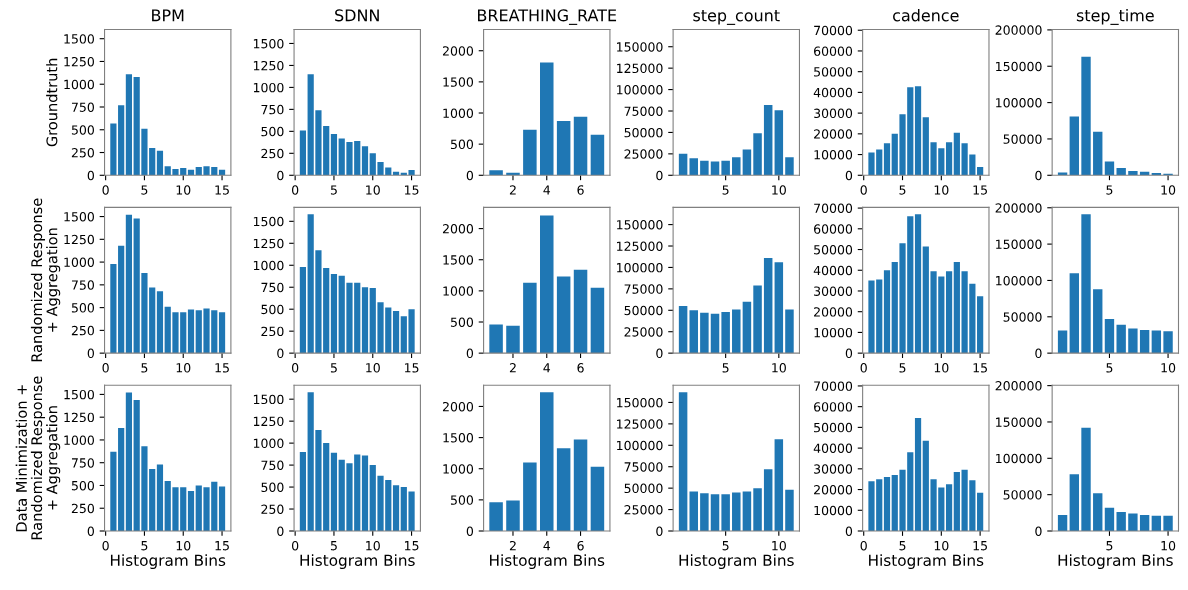  Describe the element at coordinates (52, 102) in the screenshot. I see `y-axis-title: Groundtruth` at that location.